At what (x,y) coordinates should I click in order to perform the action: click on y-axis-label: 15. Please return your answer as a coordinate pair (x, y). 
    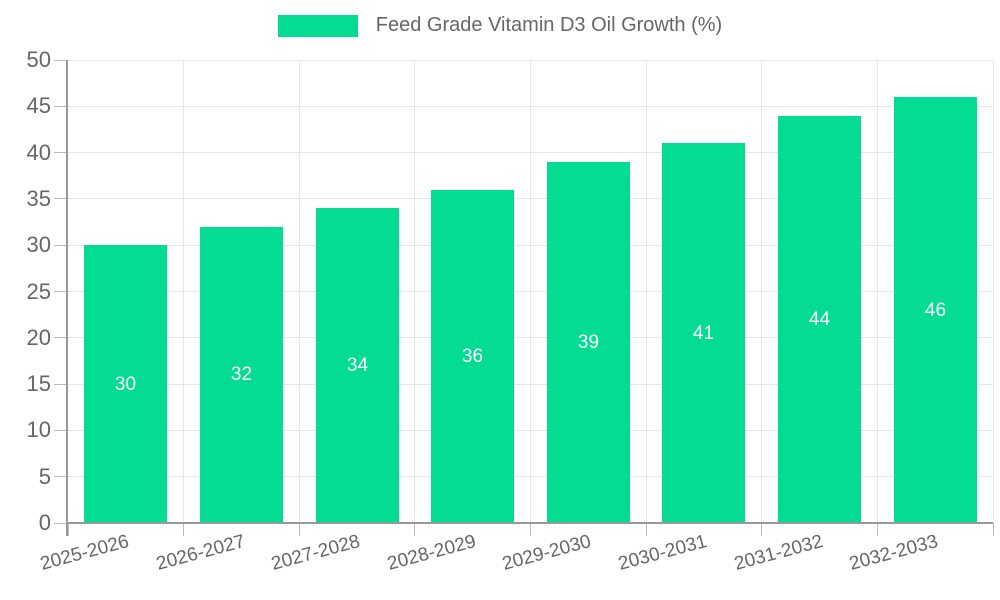
    Looking at the image, I should click on (38, 384).